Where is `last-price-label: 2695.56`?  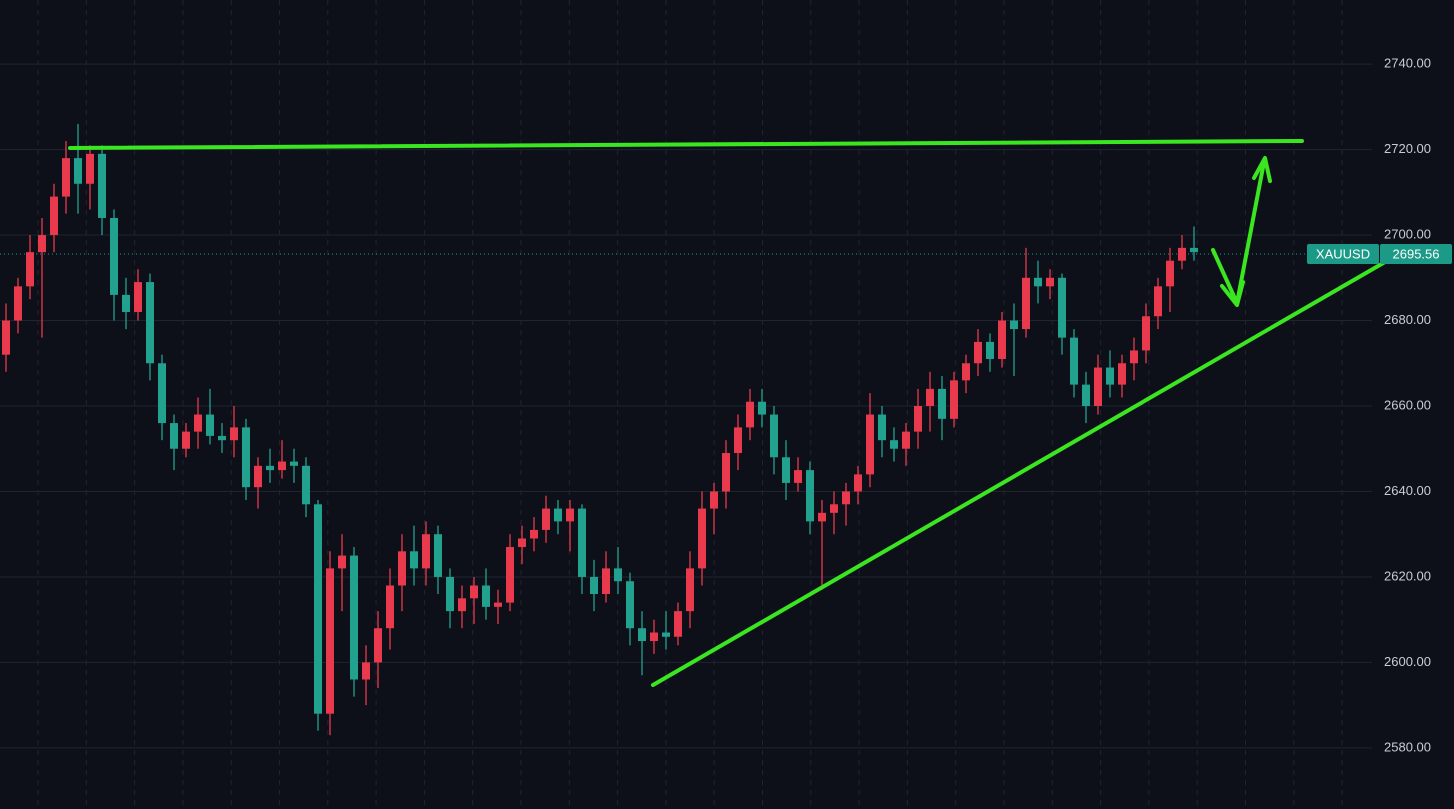
last-price-label: 2695.56 is located at coordinates (1416, 253).